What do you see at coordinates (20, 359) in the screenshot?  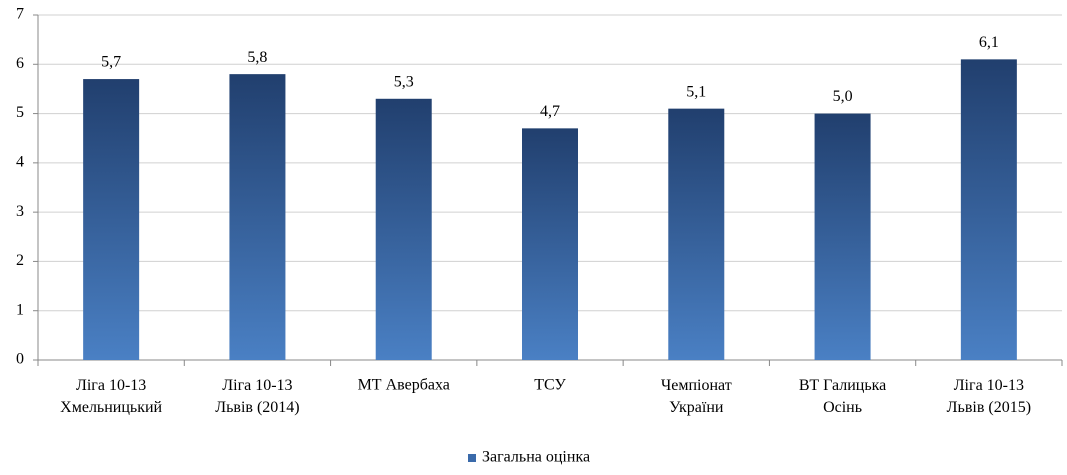 I see `y-tick-label: 0` at bounding box center [20, 359].